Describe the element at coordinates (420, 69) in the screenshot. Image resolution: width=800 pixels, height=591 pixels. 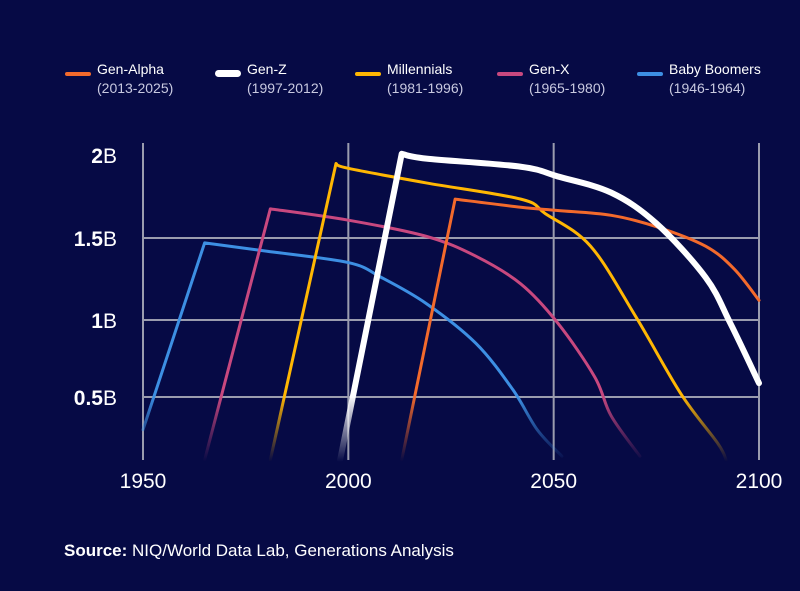
I see `legend-series-name: Millennials` at that location.